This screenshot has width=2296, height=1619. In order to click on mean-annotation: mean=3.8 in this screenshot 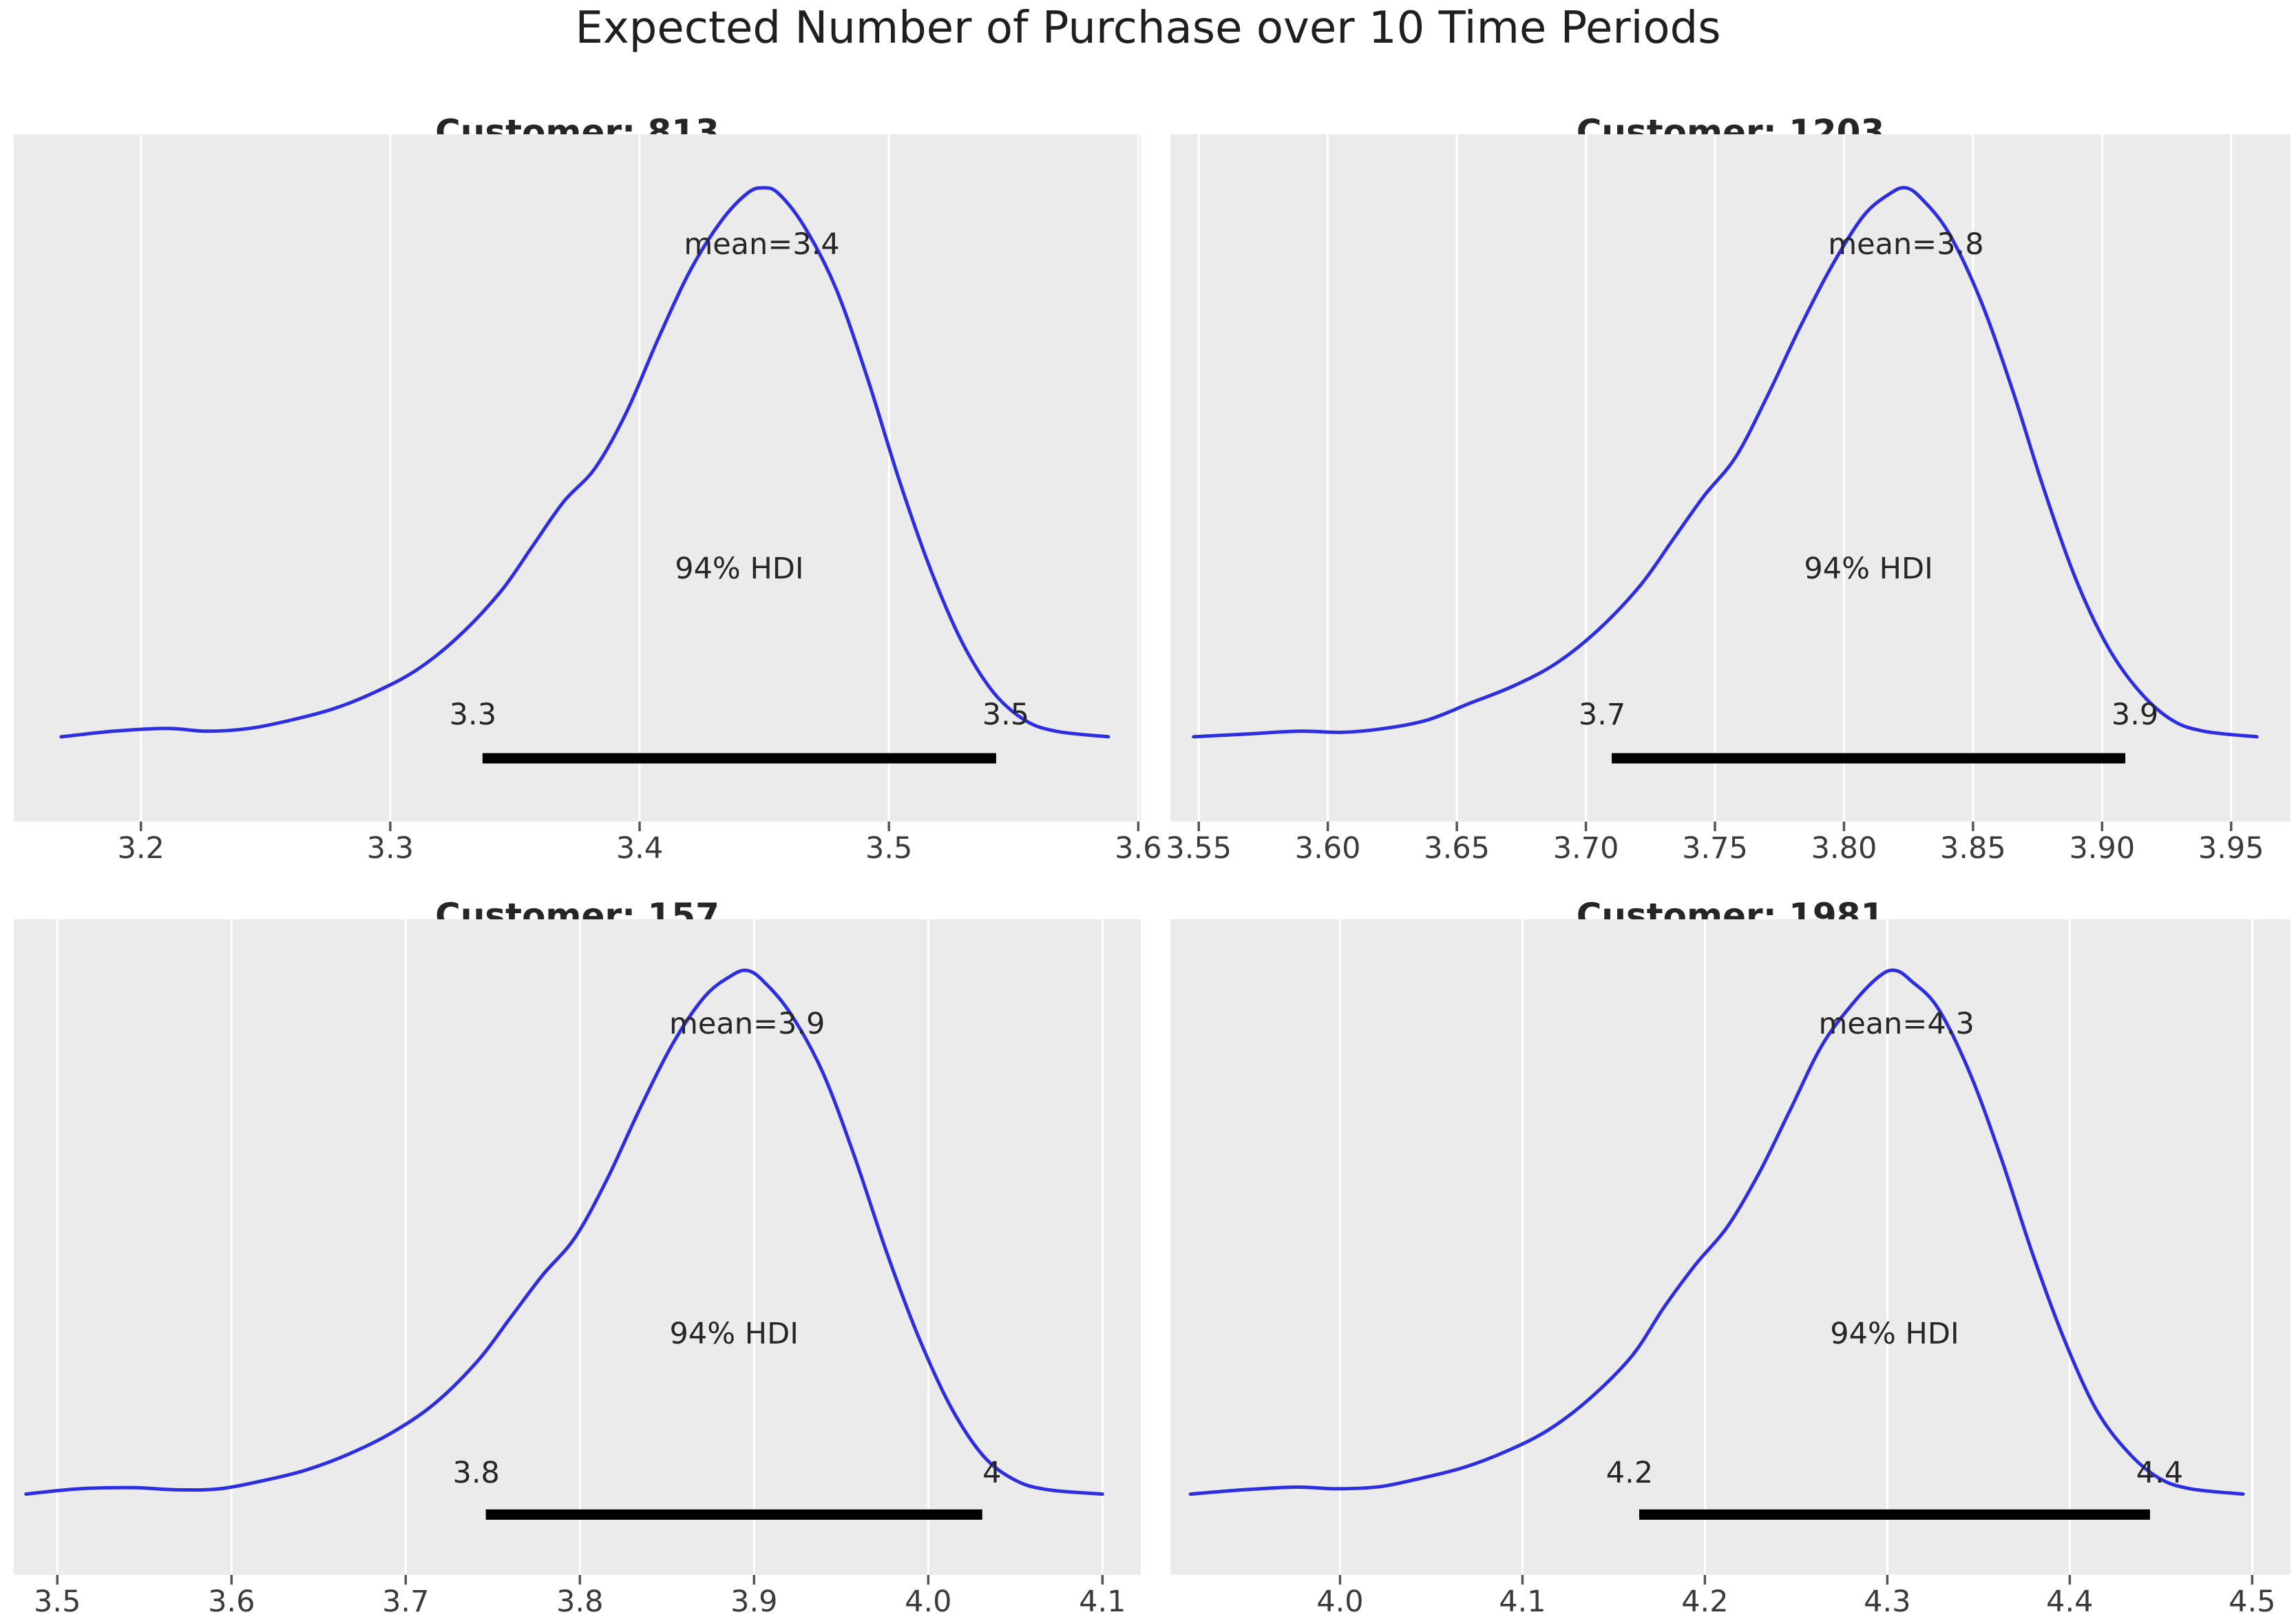, I will do `click(1906, 244)`.